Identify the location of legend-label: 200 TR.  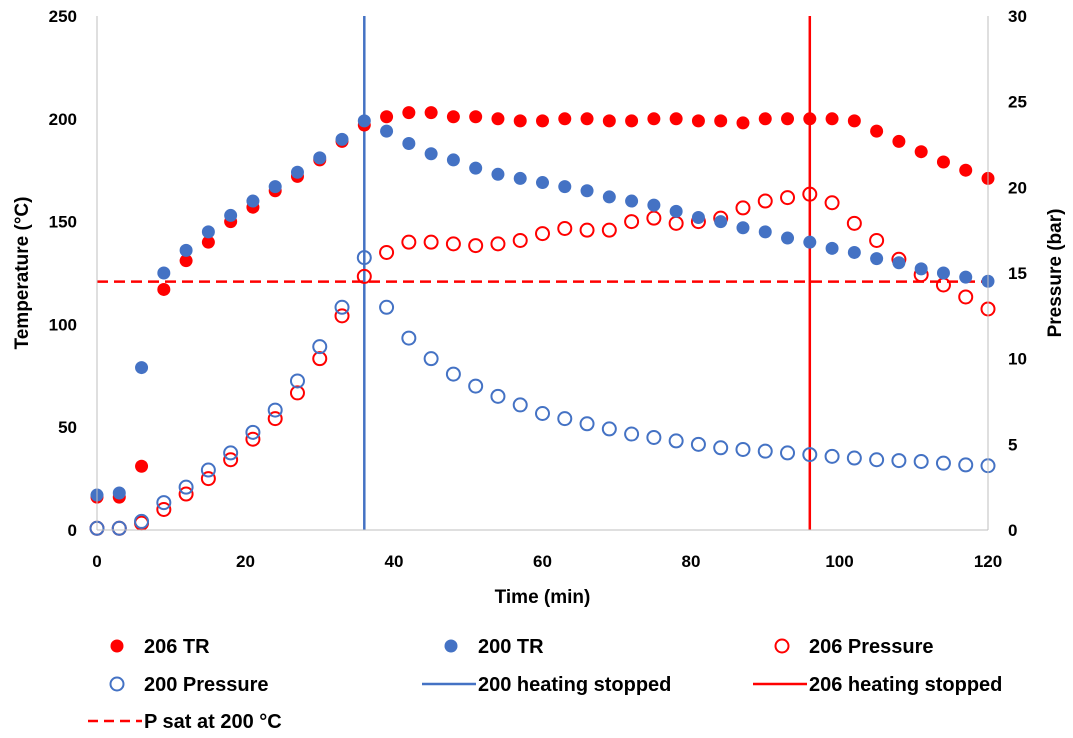
(511, 647).